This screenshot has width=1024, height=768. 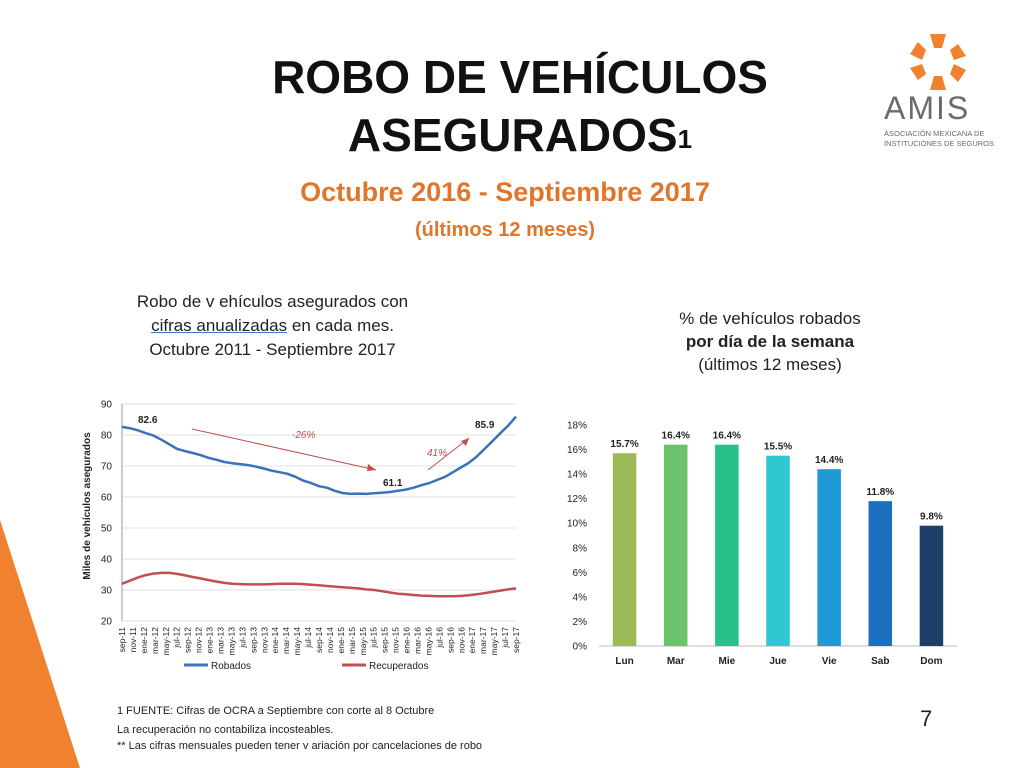 I want to click on line-chart-x-tick-label: may-16, so click(x=428, y=641).